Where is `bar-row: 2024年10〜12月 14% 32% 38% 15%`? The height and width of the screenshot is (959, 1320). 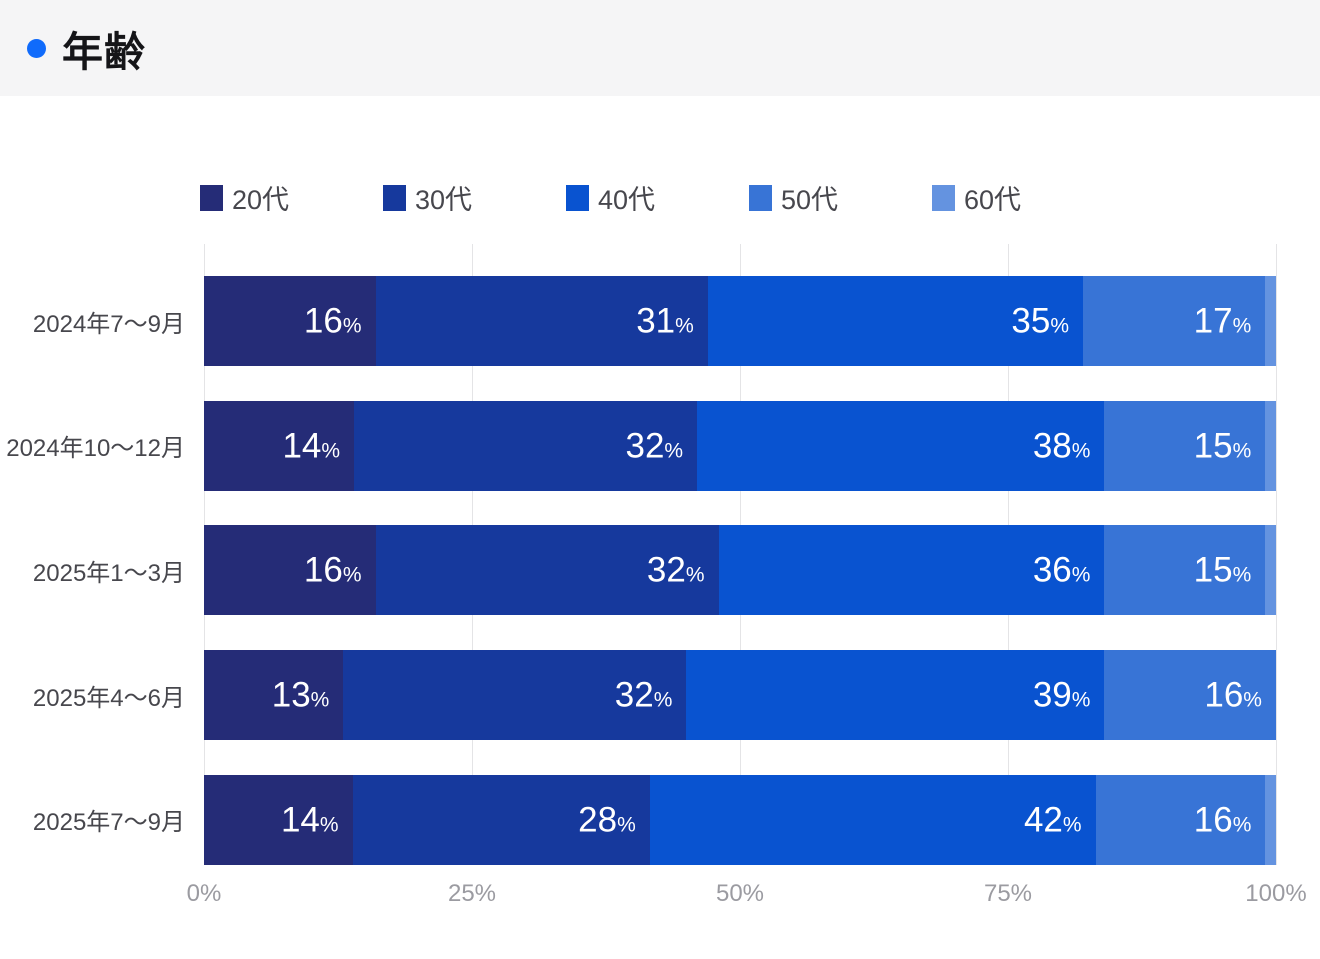
bar-row: 2024年10〜12月 14% 32% 38% 15% is located at coordinates (638, 445).